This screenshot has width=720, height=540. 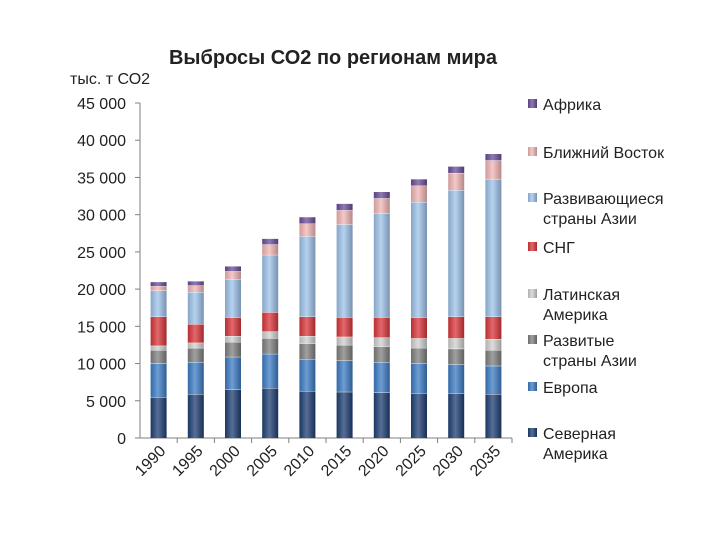 What do you see at coordinates (336, 461) in the screenshot?
I see `x-tick-label: 2015` at bounding box center [336, 461].